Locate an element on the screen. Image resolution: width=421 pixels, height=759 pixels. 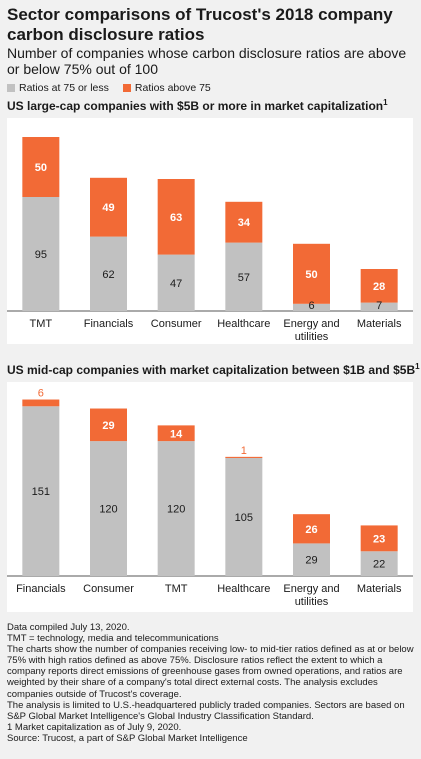
chart1-label-high-5: 28 is located at coordinates (379, 287).